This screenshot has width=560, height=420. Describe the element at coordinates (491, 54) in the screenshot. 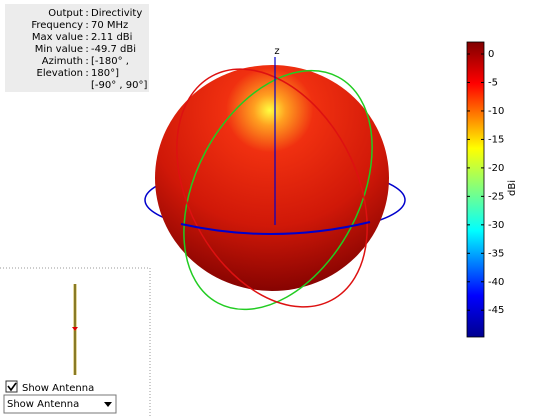

I see `tick-label: 0` at that location.